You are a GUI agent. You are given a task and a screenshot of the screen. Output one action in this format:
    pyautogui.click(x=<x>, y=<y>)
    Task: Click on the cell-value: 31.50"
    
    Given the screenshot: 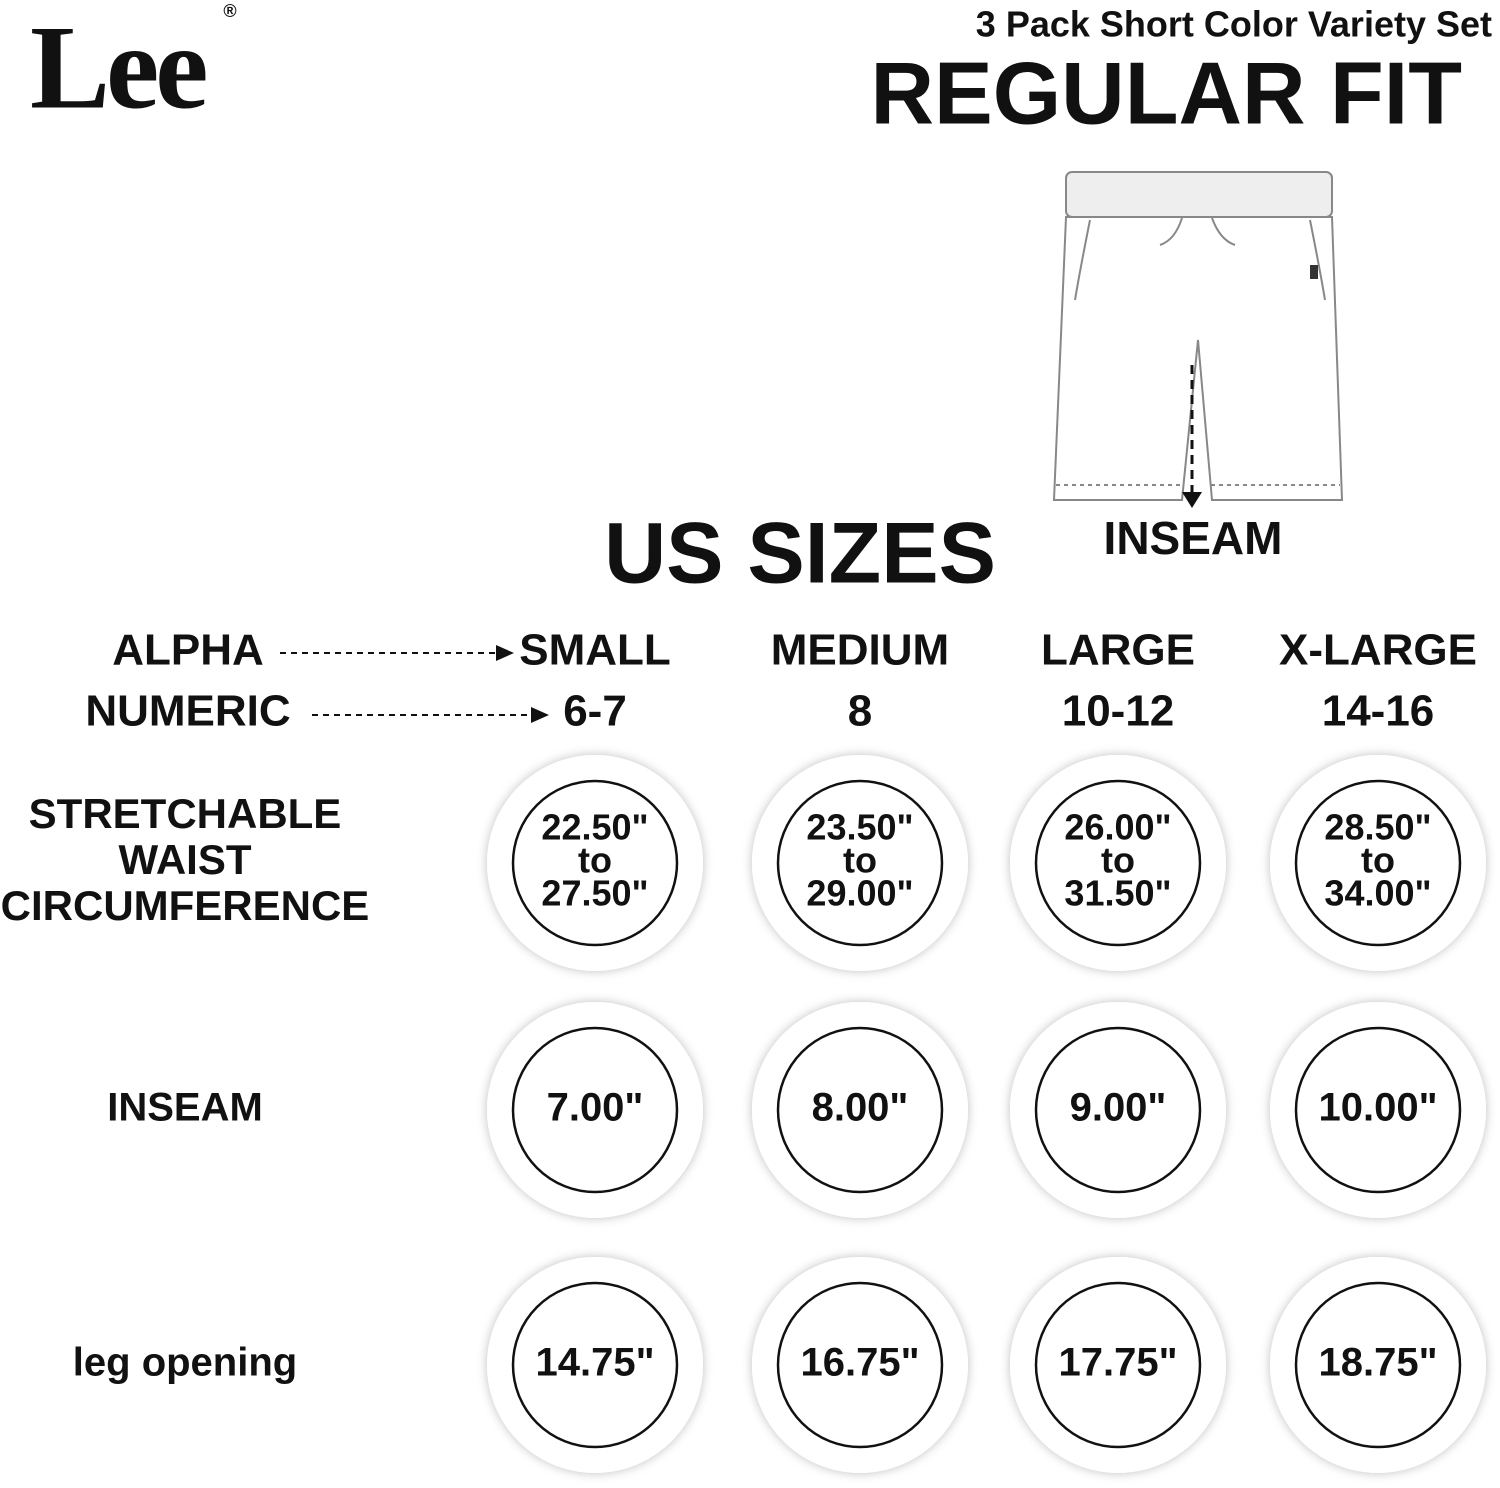 What is the action you would take?
    pyautogui.click(x=1117, y=893)
    